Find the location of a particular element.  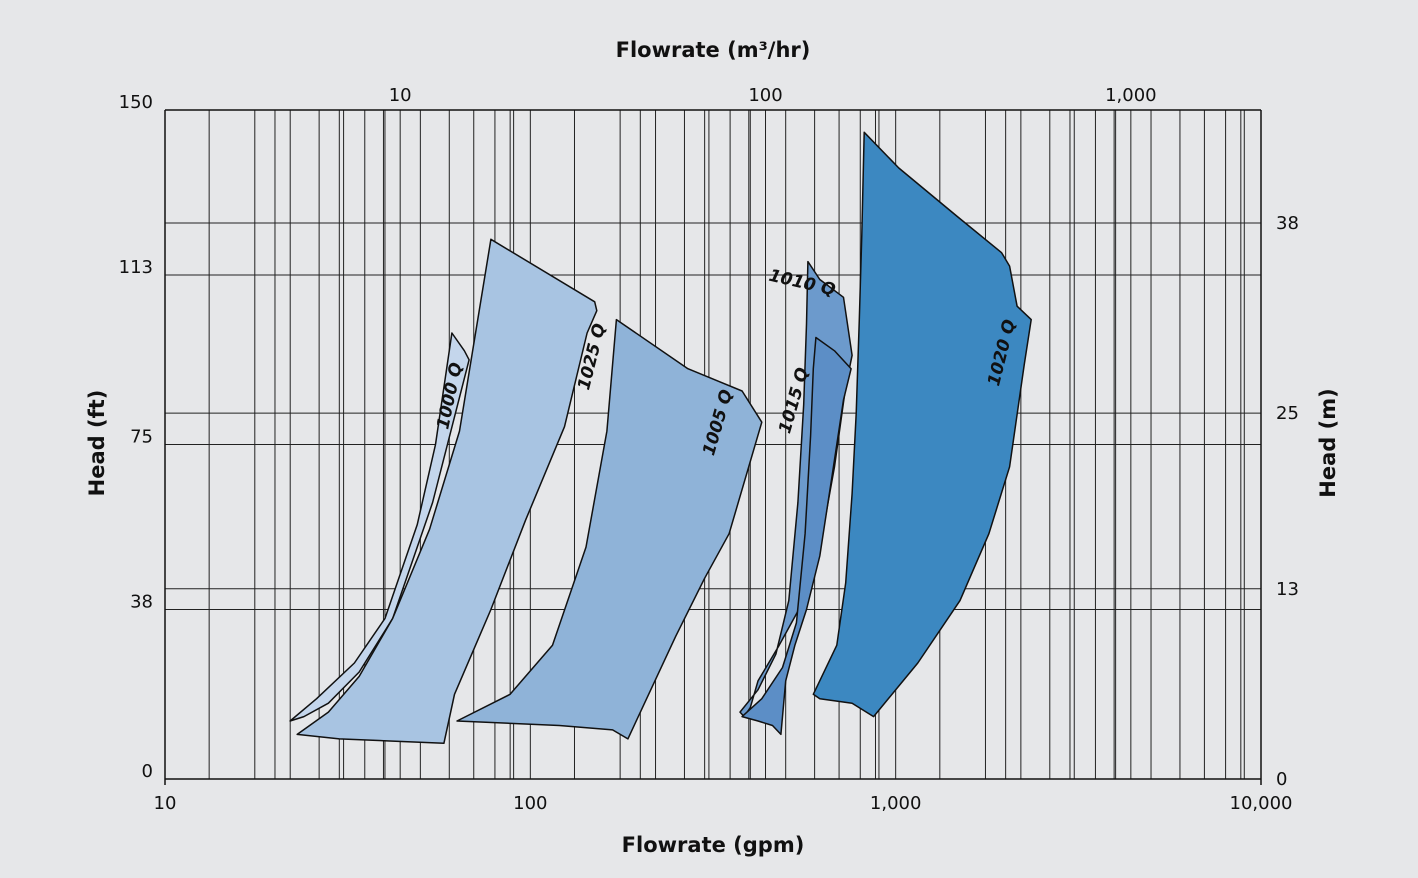

x-tick-label: 1,000 is located at coordinates (896, 803).